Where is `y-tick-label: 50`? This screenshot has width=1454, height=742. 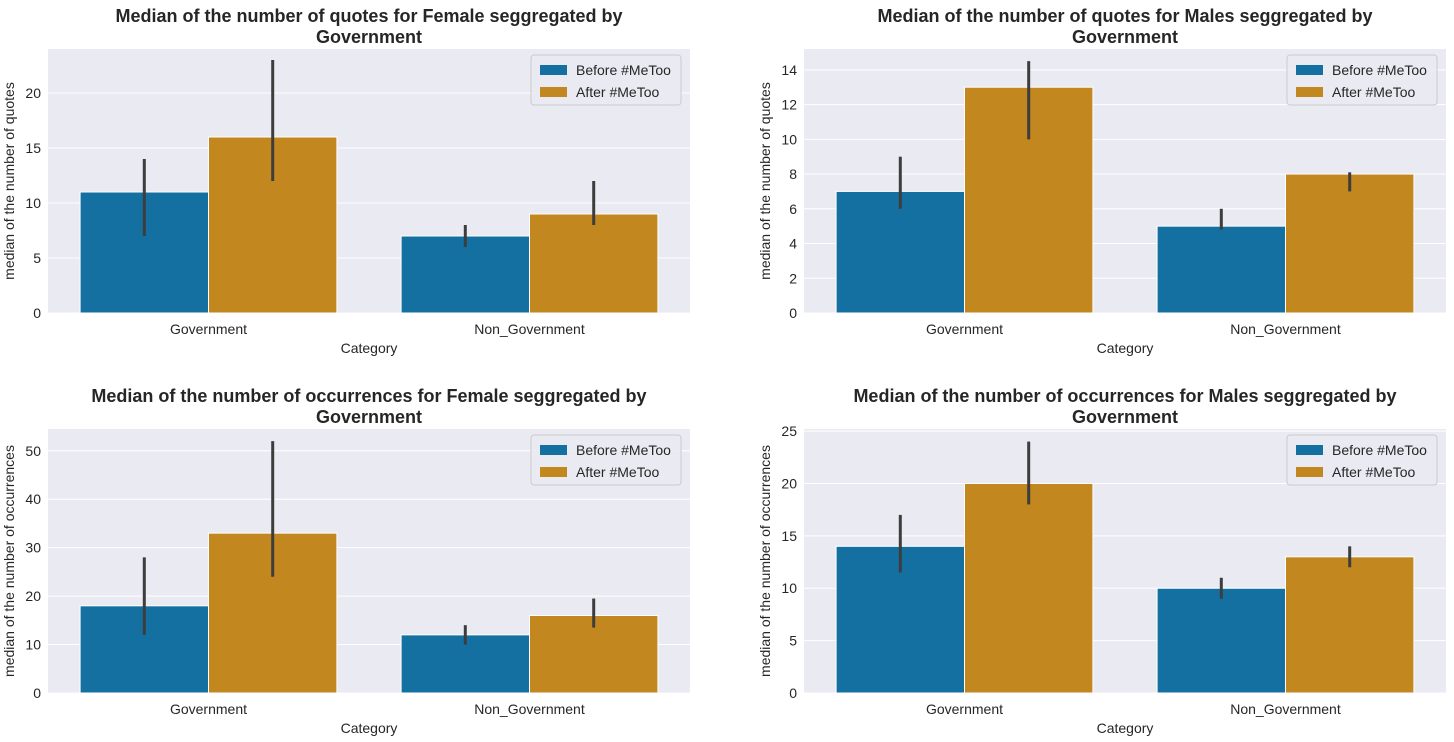
y-tick-label: 50 is located at coordinates (33, 451).